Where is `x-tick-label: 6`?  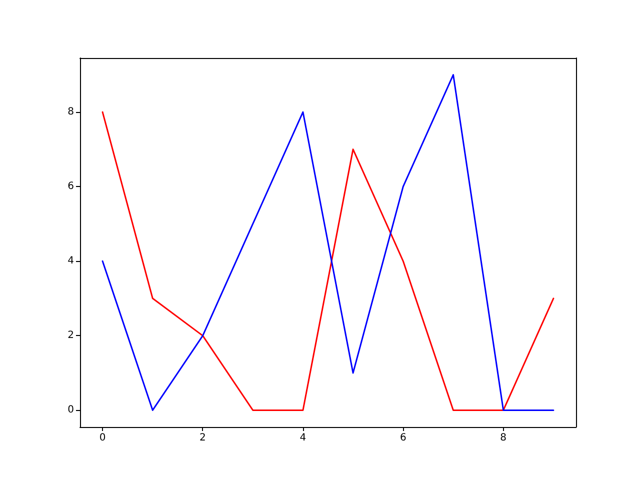 x-tick-label: 6 is located at coordinates (403, 438).